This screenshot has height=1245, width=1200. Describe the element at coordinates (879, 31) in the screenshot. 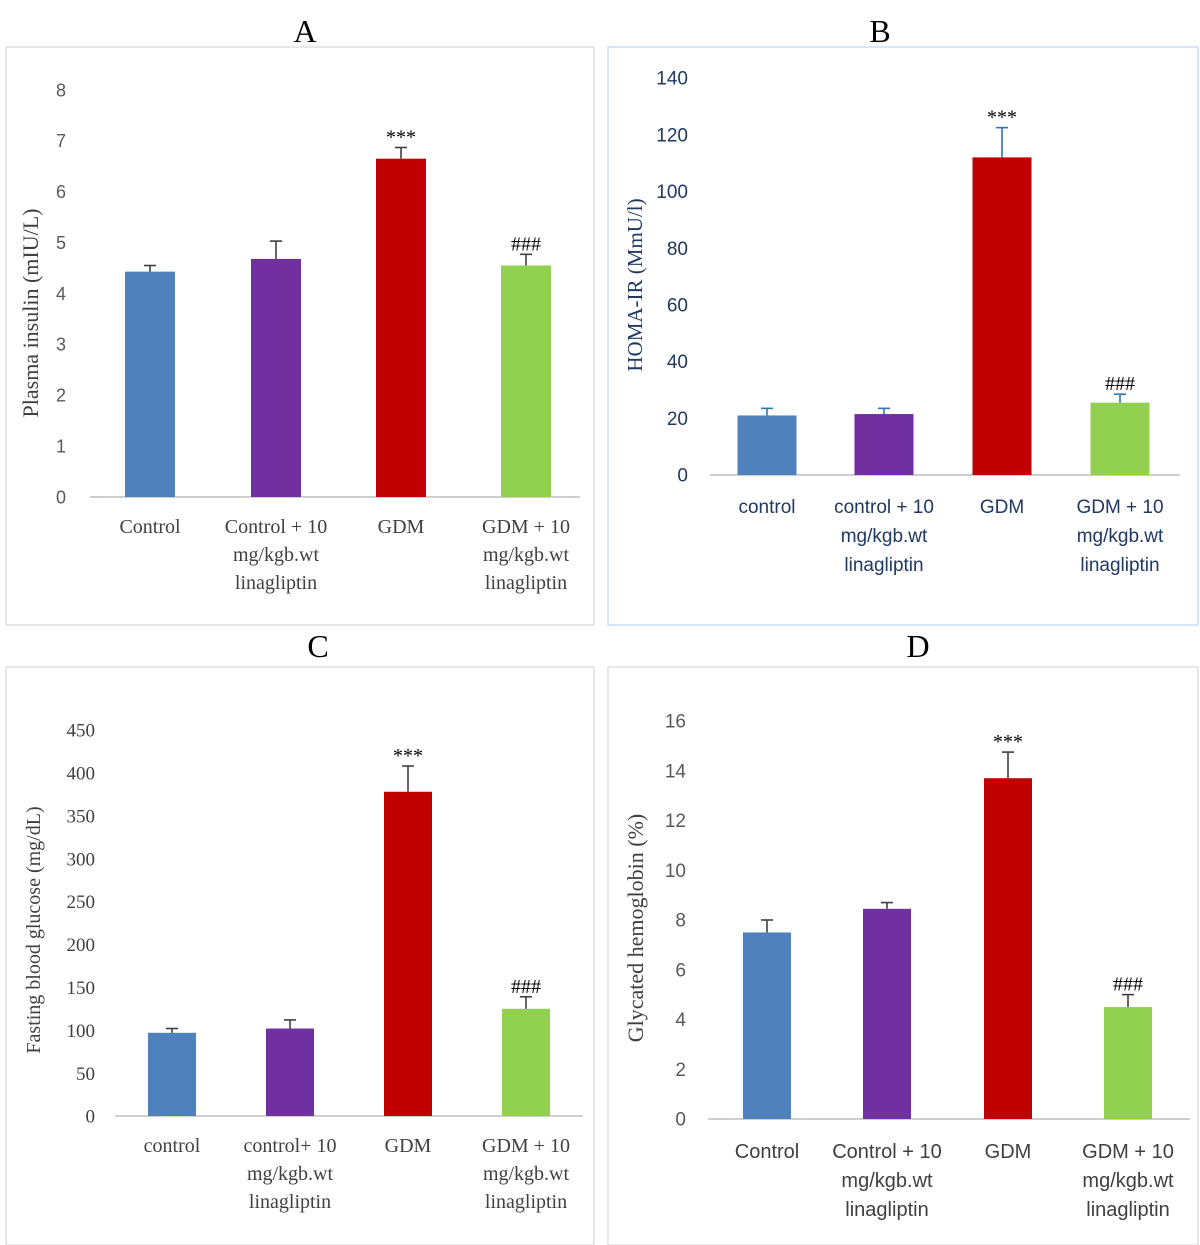

I see `panel-letter: B` at that location.